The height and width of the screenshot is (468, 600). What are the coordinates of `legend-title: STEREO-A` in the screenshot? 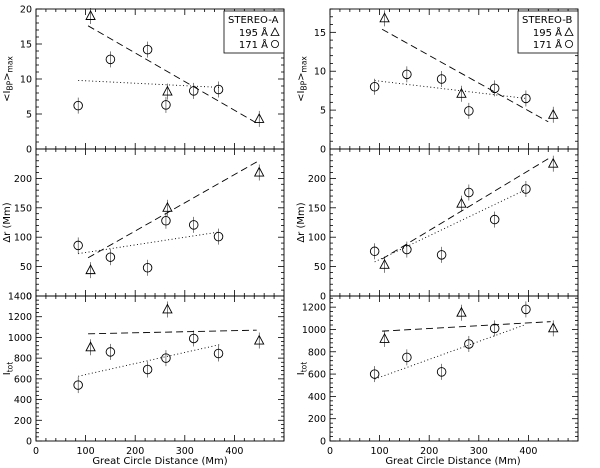 It's located at (253, 20).